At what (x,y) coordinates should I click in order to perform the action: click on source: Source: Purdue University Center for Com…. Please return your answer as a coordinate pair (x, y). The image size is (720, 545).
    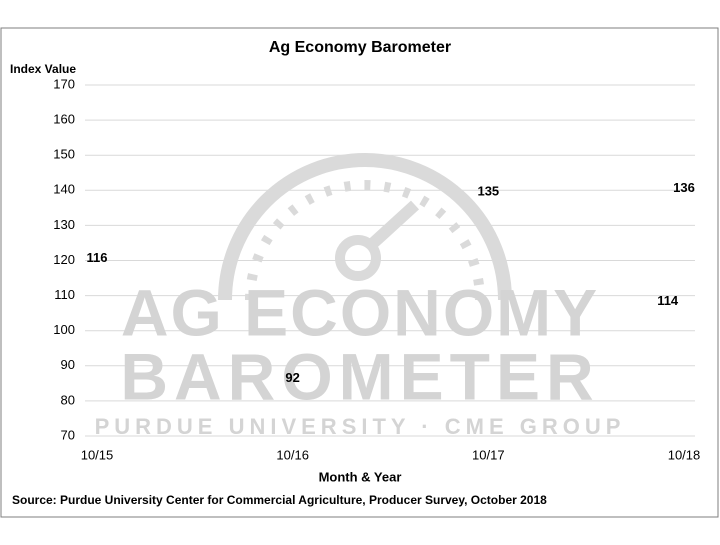
    Looking at the image, I should click on (279, 500).